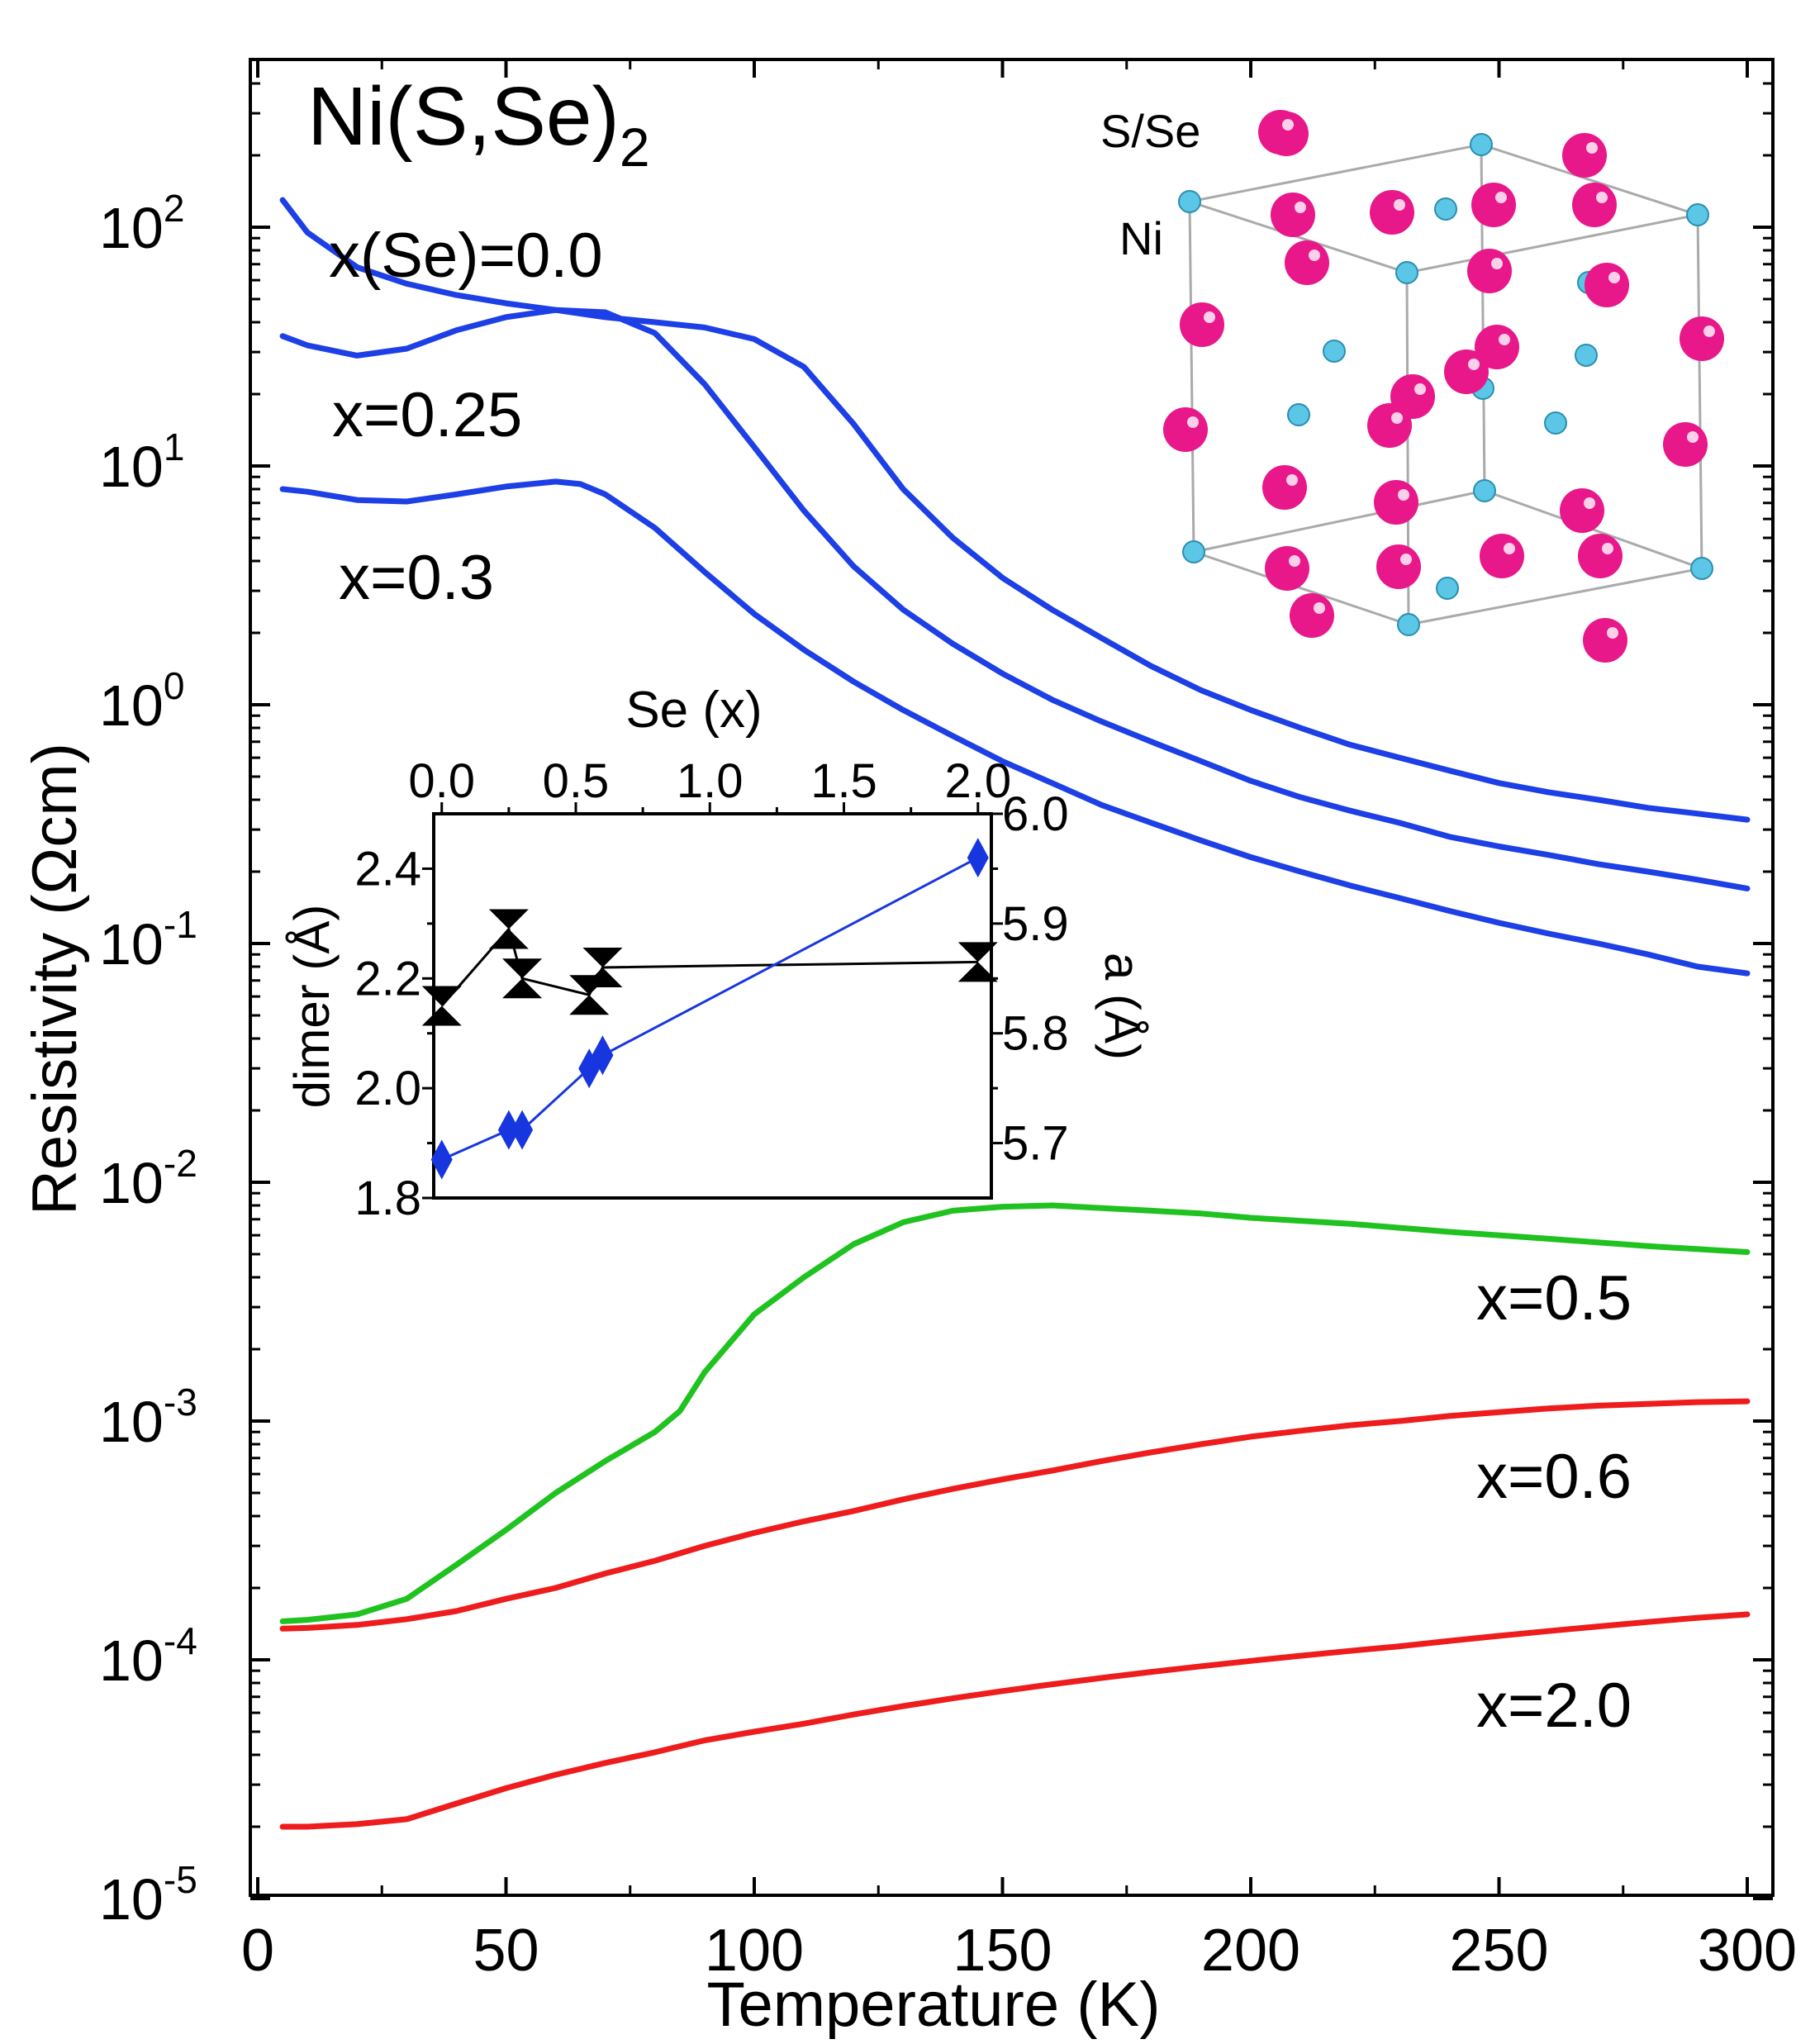 The width and height of the screenshot is (1815, 2044). What do you see at coordinates (1035, 924) in the screenshot?
I see `inset-right-tick-label: 5.9` at bounding box center [1035, 924].